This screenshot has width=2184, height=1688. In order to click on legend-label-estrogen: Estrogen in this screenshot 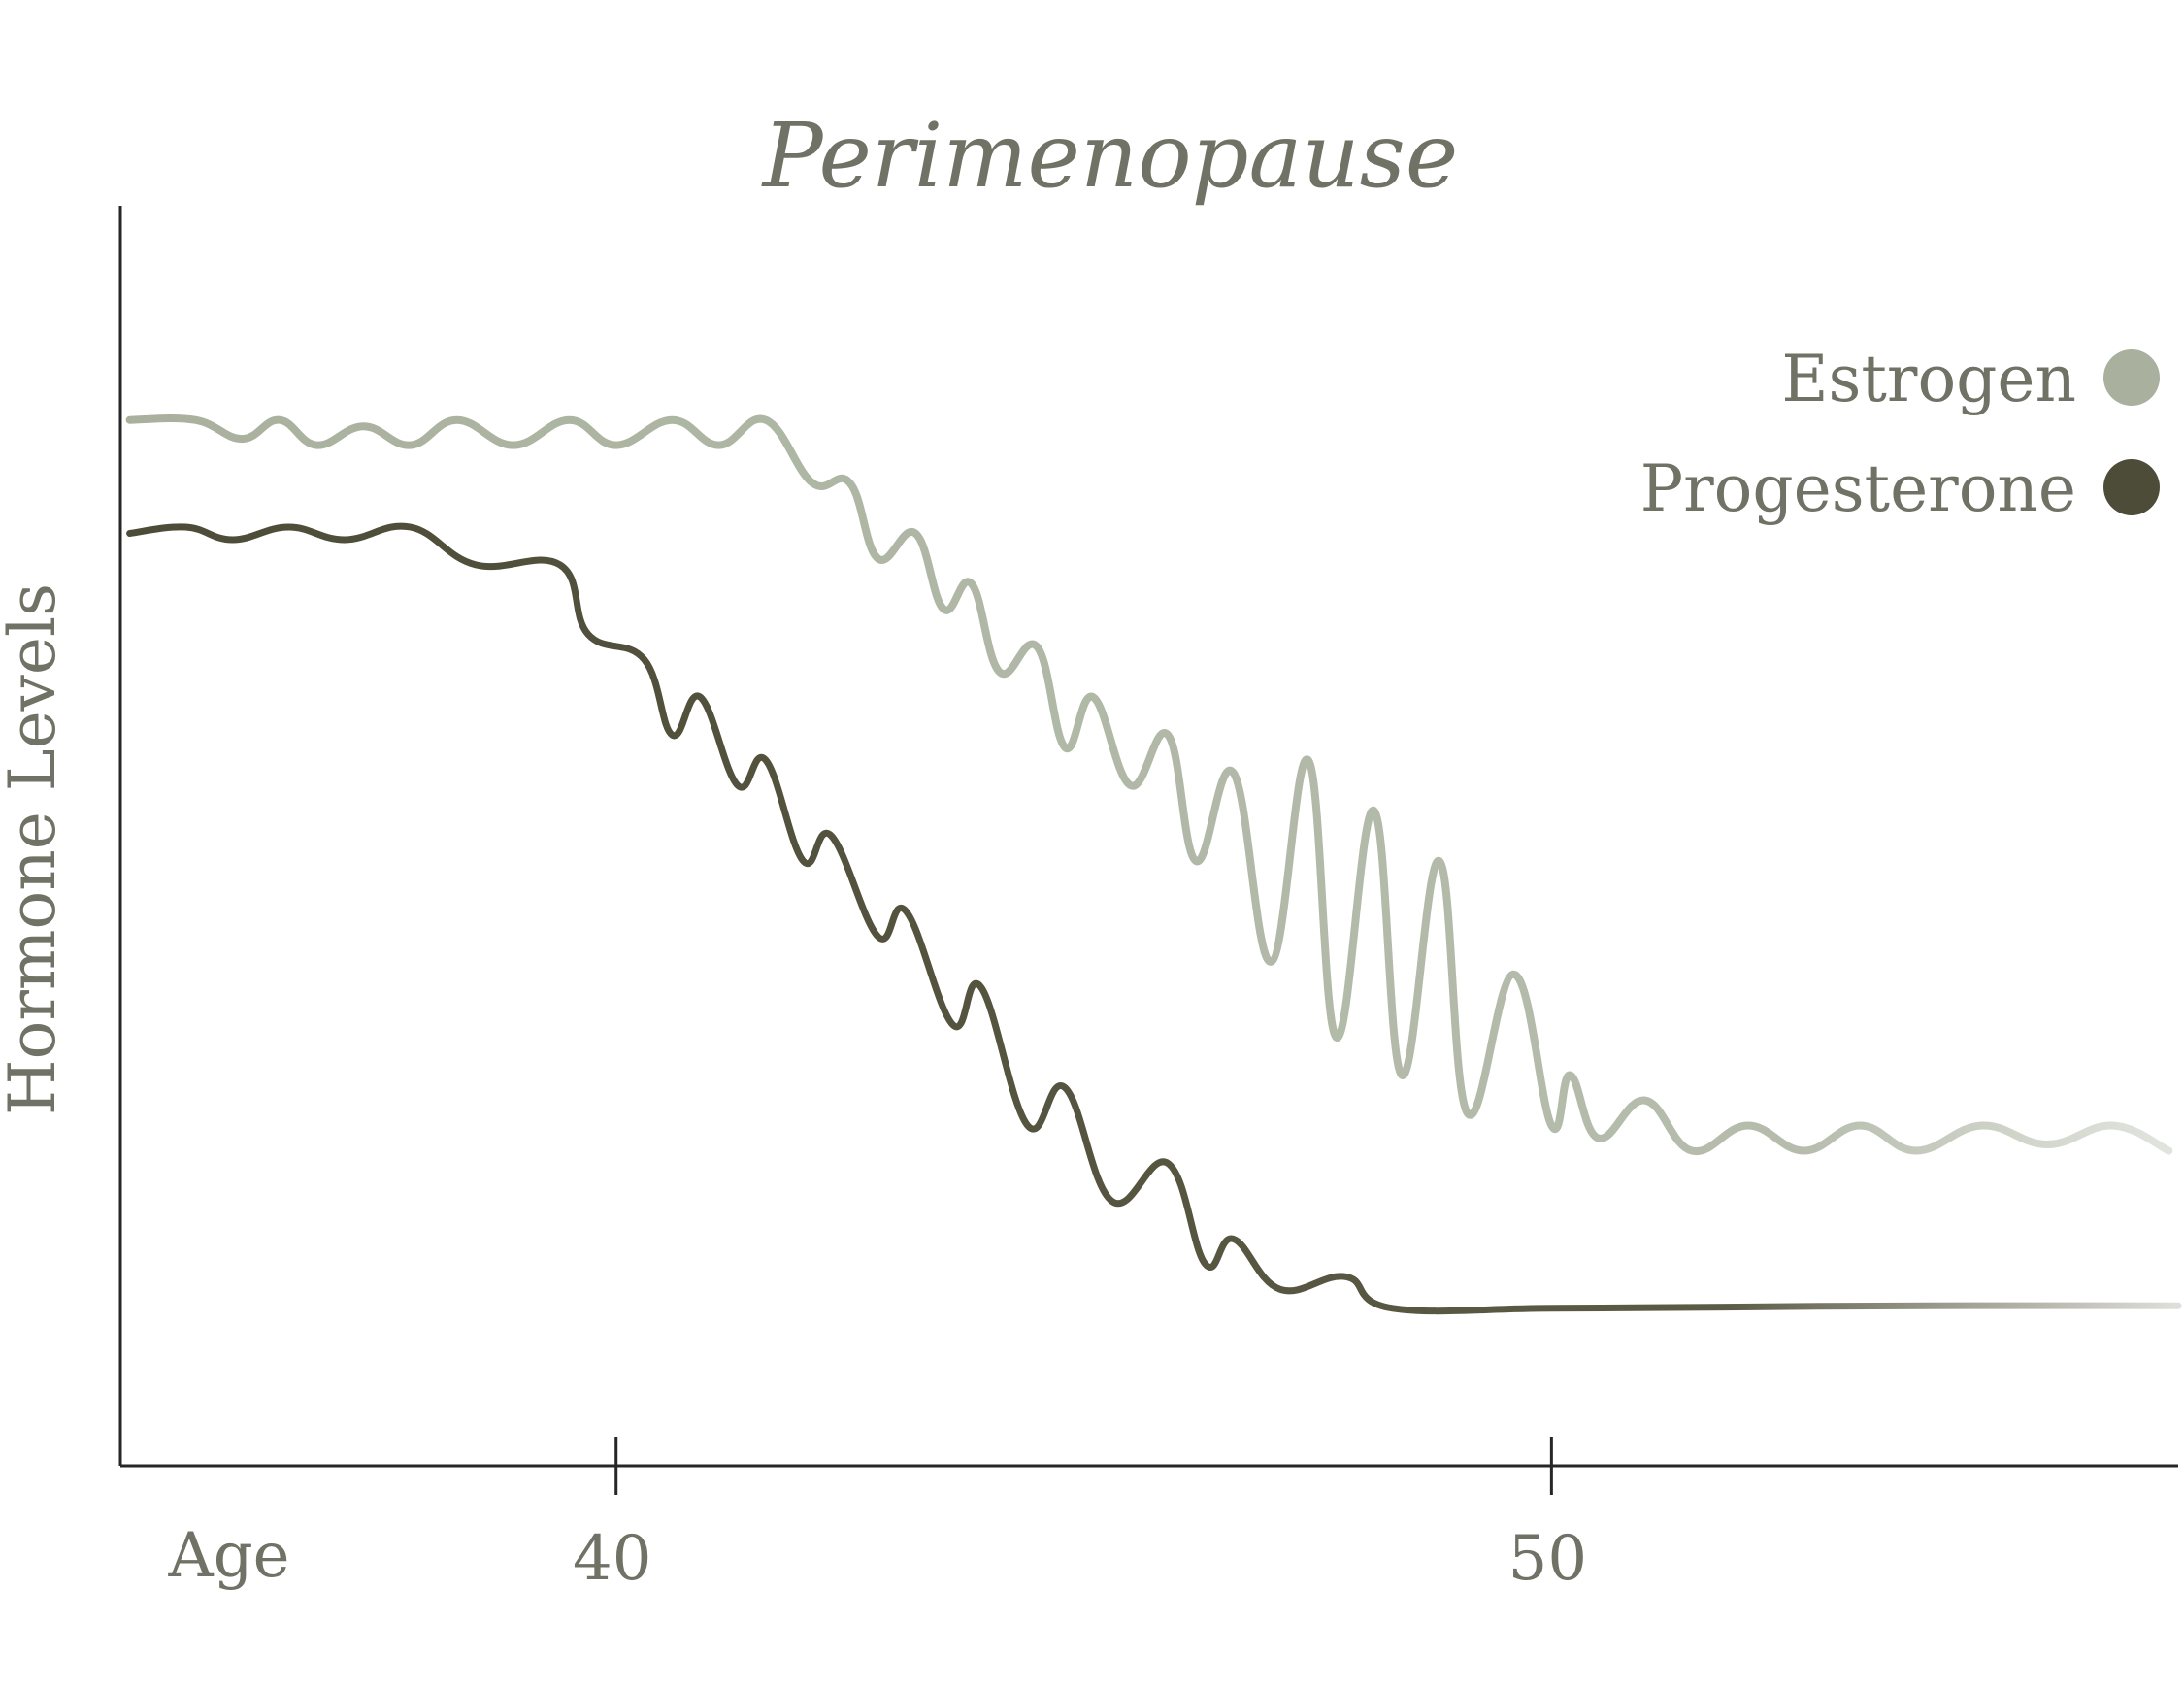, I will do `click(1928, 379)`.